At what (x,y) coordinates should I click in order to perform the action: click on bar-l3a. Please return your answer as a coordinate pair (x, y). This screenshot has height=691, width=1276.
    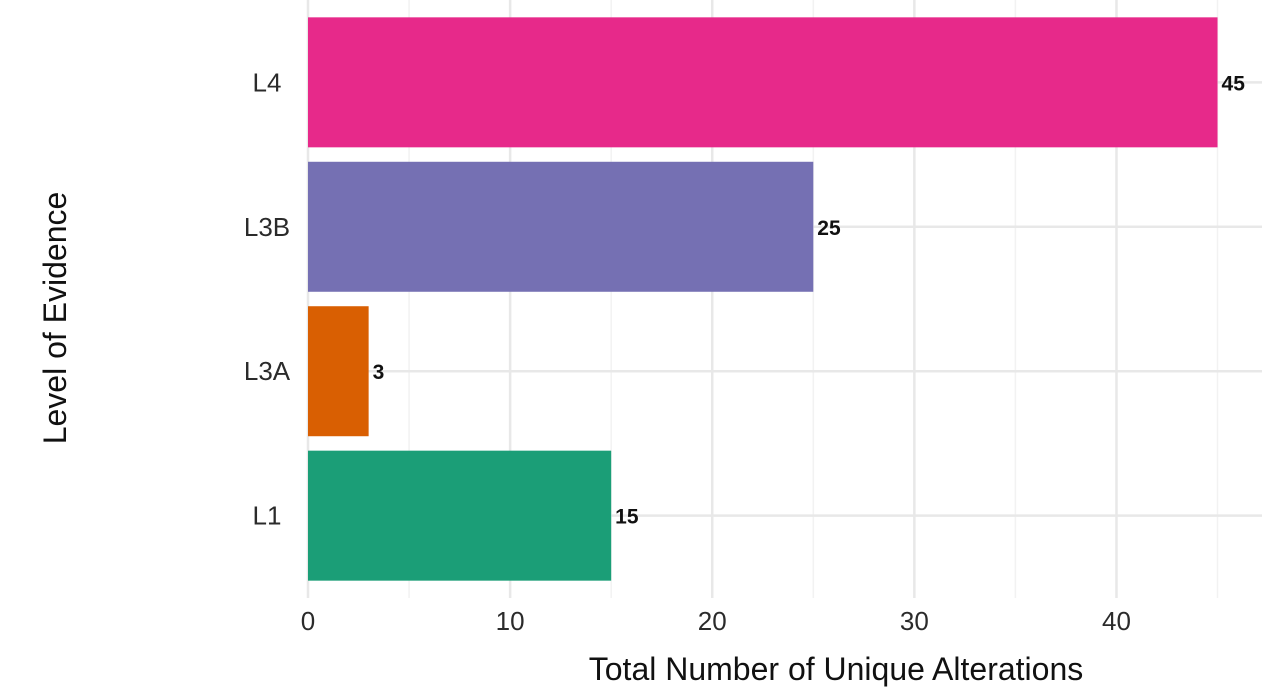
    Looking at the image, I should click on (338, 371).